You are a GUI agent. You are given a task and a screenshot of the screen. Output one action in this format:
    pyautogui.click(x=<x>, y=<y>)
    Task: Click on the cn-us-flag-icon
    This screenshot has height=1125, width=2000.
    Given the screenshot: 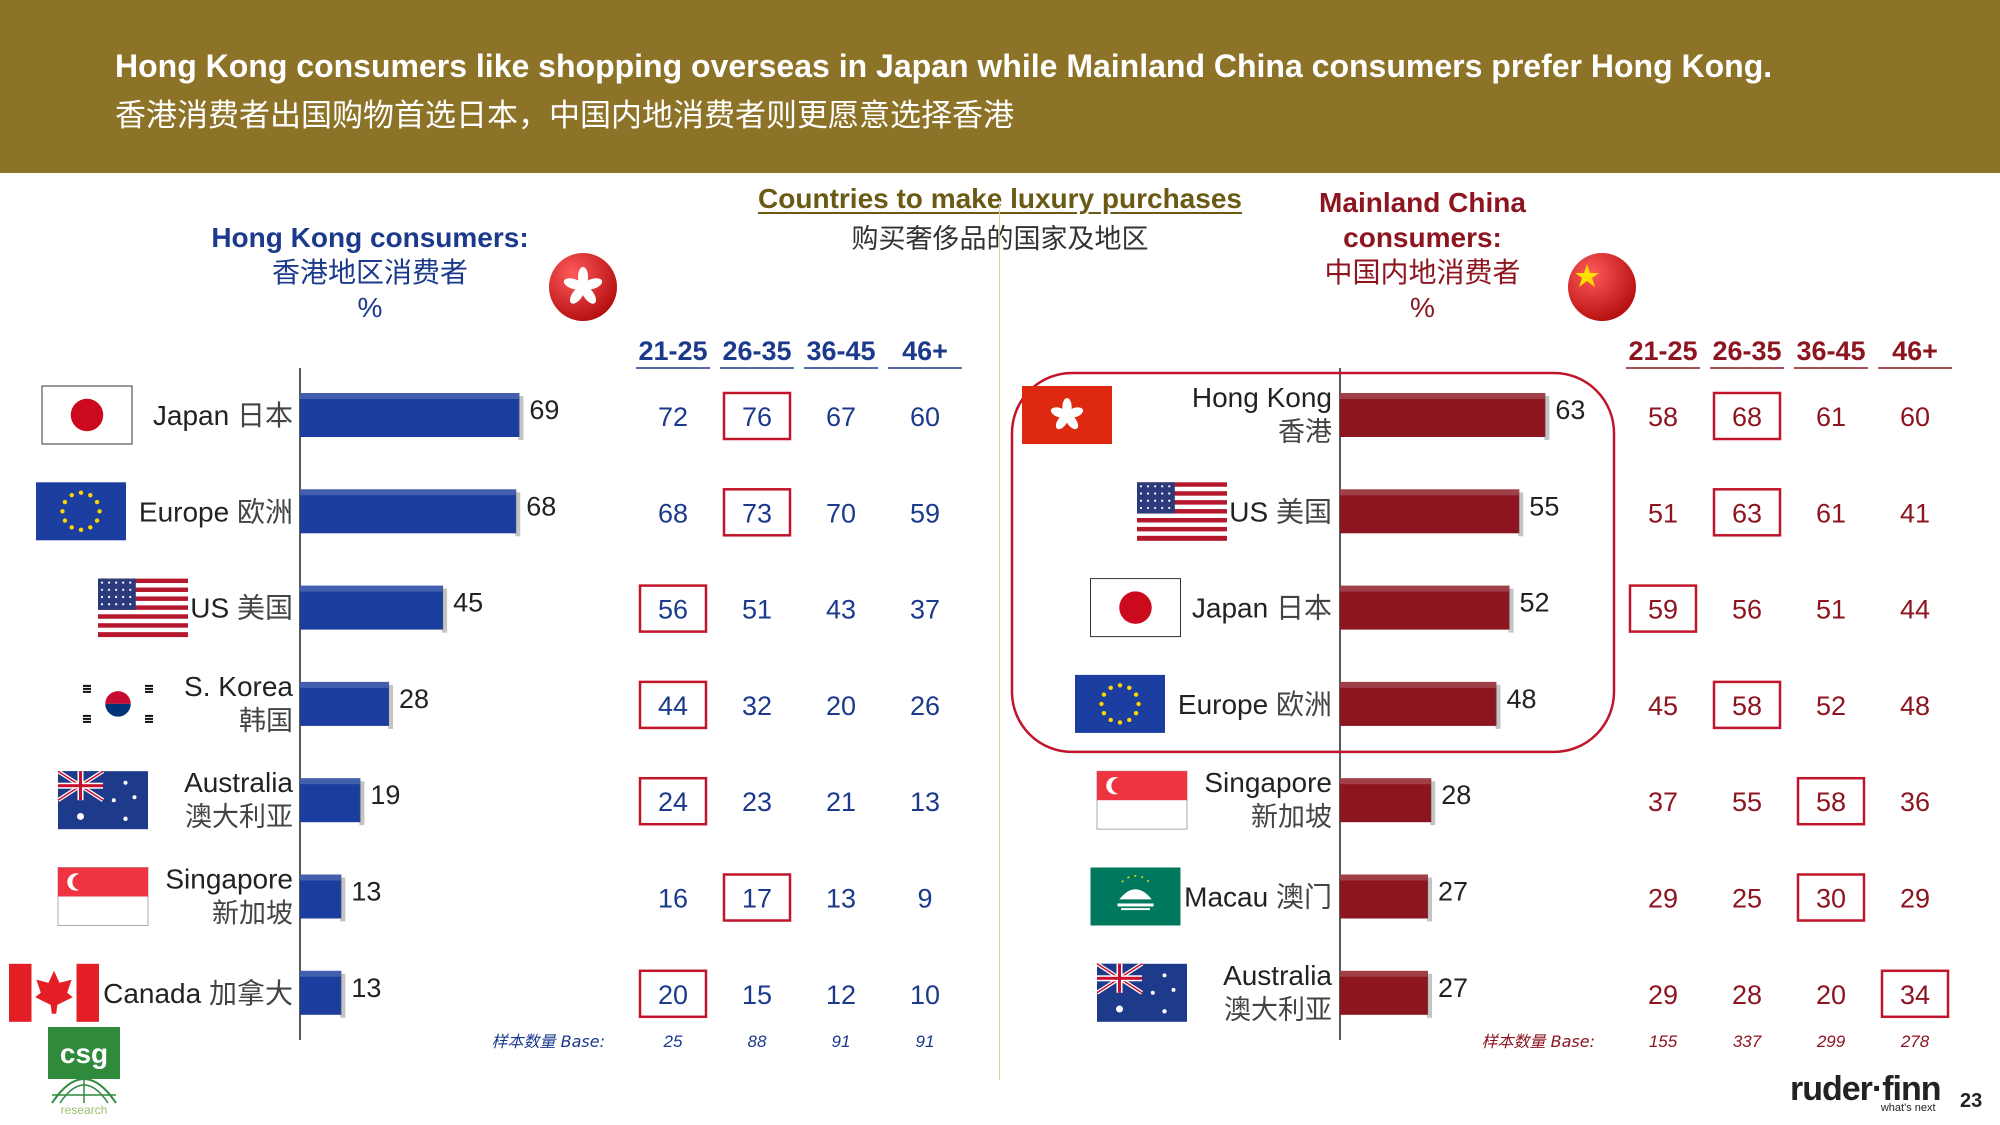 What is the action you would take?
    pyautogui.click(x=1182, y=511)
    